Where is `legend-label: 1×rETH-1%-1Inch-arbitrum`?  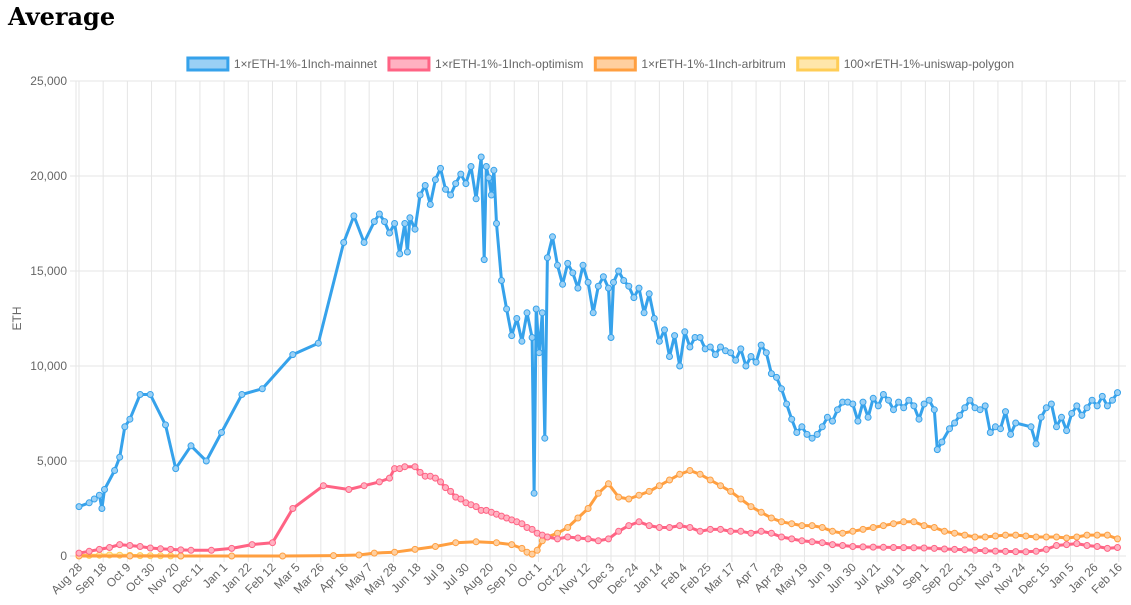 legend-label: 1×rETH-1%-1Inch-arbitrum is located at coordinates (713, 64).